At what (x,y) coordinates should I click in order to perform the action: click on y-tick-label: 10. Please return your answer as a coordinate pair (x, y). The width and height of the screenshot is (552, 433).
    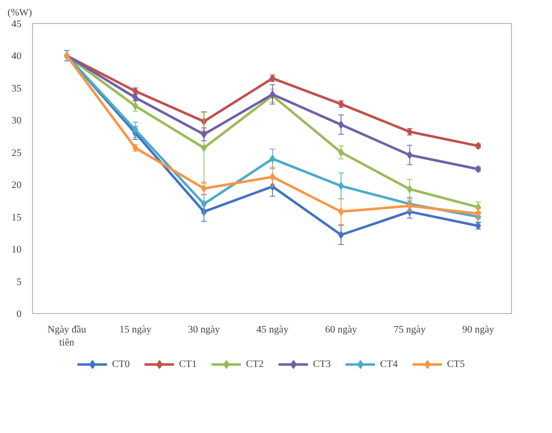
    Looking at the image, I should click on (17, 250).